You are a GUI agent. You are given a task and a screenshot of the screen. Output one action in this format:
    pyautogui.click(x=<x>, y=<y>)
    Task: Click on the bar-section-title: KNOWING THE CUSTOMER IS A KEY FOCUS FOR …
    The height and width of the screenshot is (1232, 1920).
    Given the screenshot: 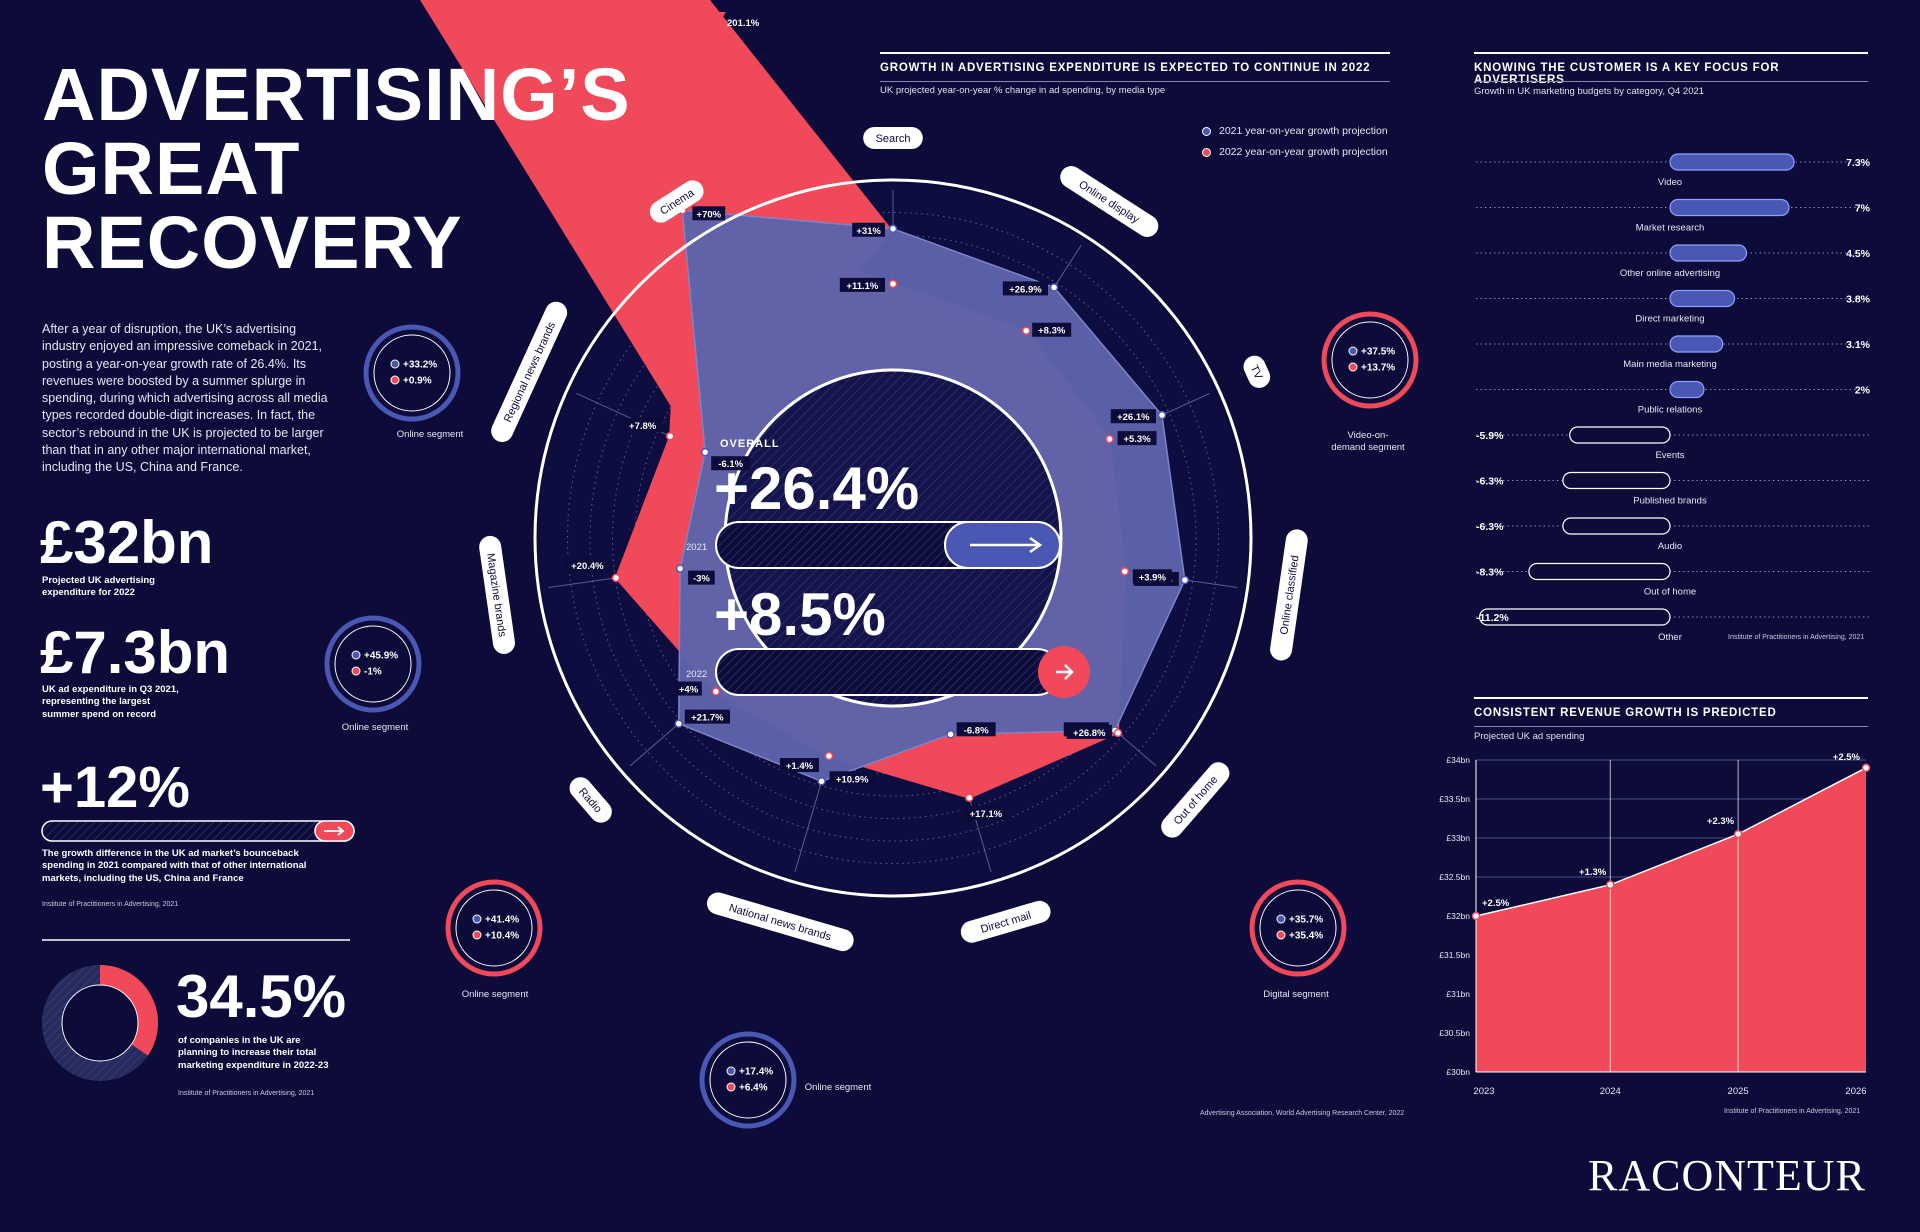 What is the action you would take?
    pyautogui.click(x=1671, y=69)
    